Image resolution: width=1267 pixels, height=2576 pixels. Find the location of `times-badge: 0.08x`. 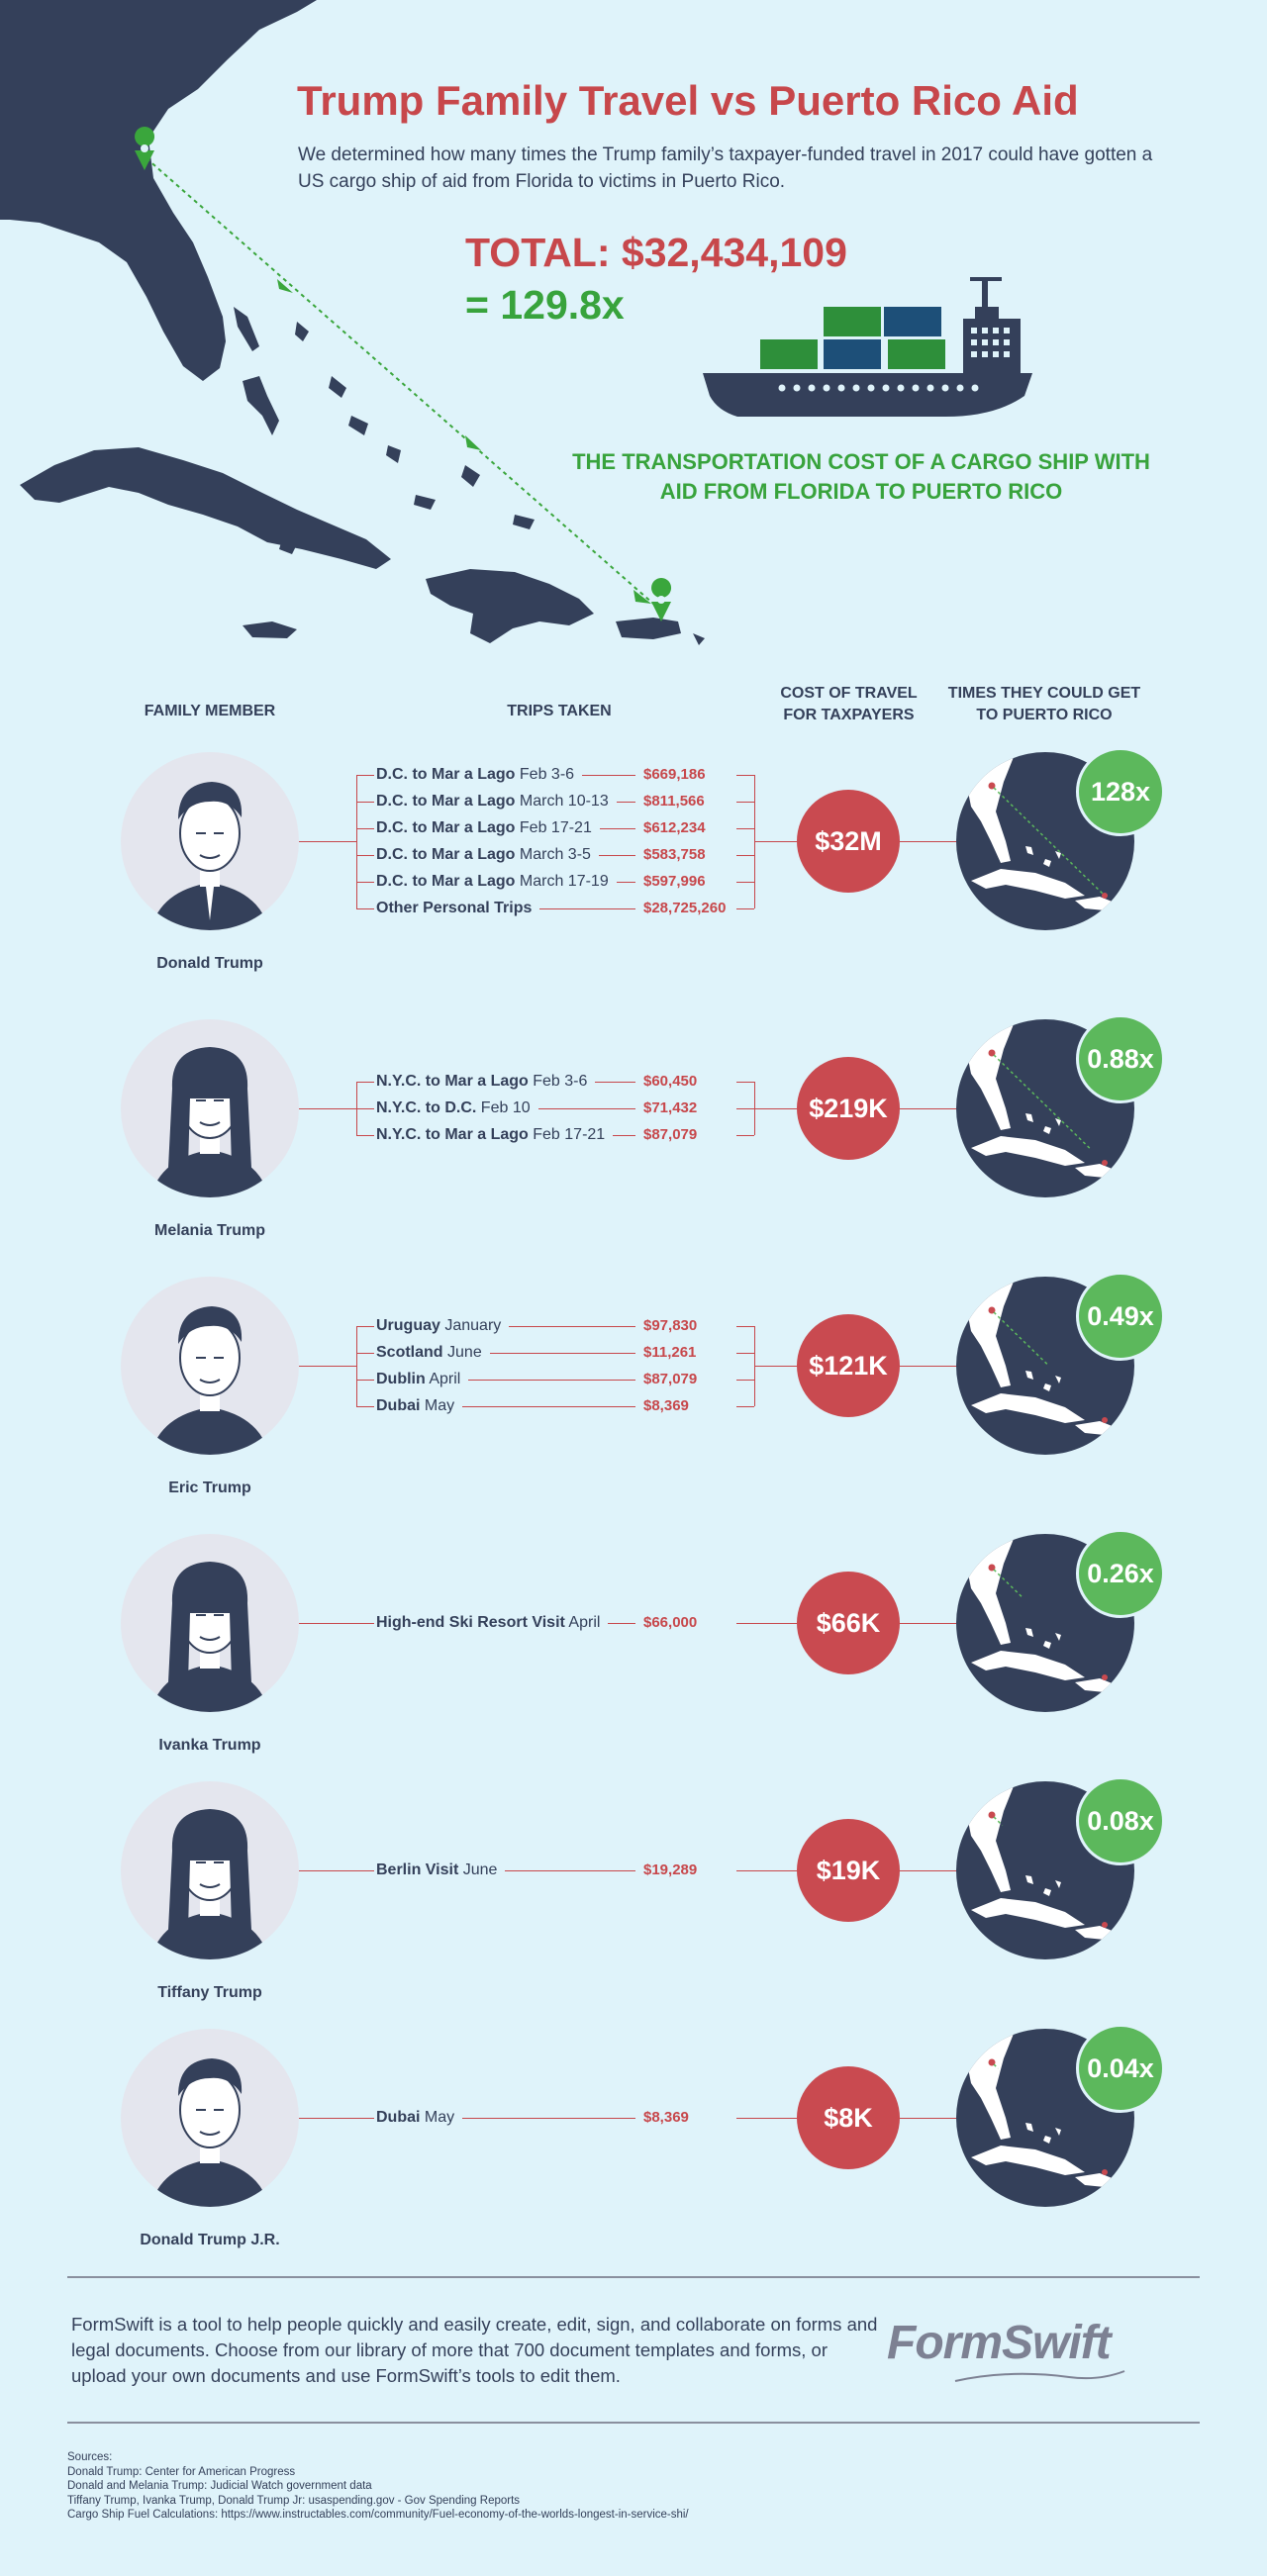

times-badge: 0.08x is located at coordinates (1120, 1820).